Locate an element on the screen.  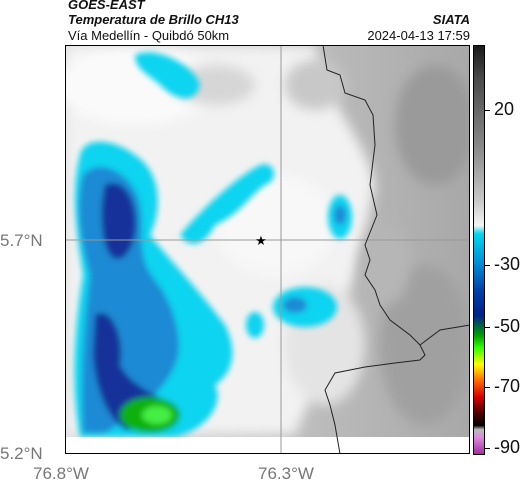
route-subtitle: Vía Medellín - Quibdó 50km is located at coordinates (149, 35).